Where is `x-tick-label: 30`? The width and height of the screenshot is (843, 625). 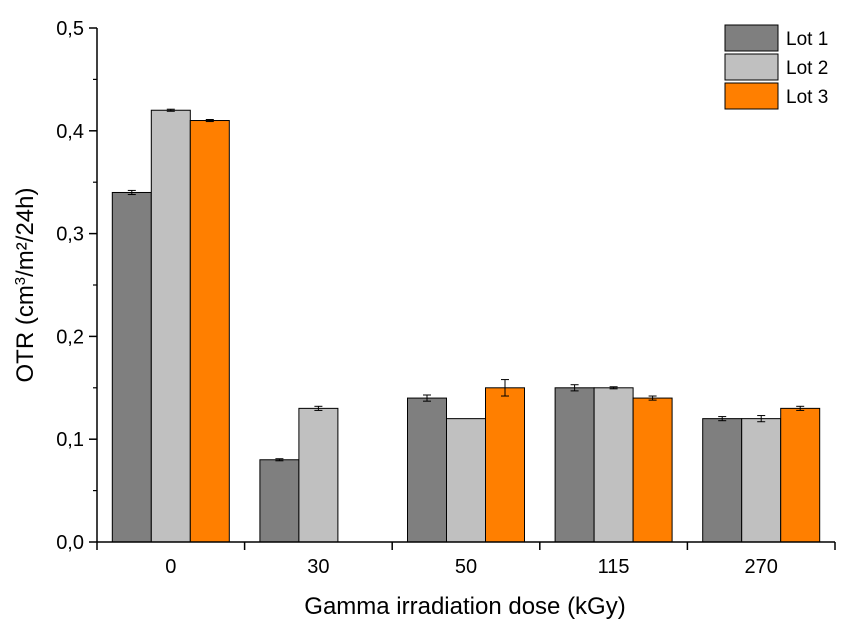 x-tick-label: 30 is located at coordinates (318, 567).